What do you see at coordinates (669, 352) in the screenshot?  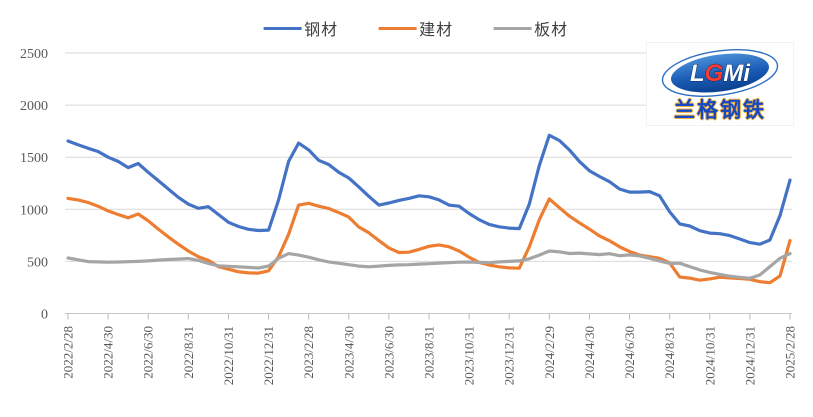 I see `x-axis-label: 2024/8/31` at bounding box center [669, 352].